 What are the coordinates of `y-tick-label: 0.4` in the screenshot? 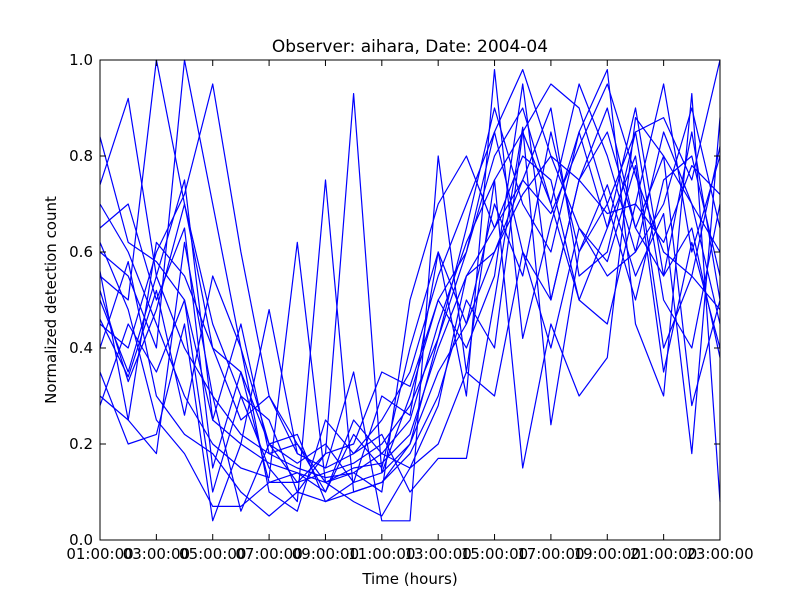 It's located at (81, 348).